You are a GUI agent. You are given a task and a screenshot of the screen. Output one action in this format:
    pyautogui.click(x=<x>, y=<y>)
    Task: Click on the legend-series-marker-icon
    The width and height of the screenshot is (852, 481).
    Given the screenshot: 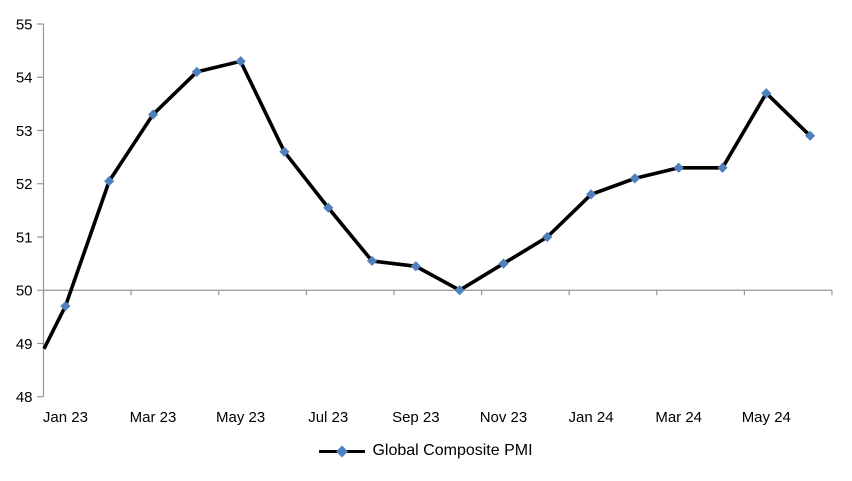 What is the action you would take?
    pyautogui.click(x=342, y=451)
    